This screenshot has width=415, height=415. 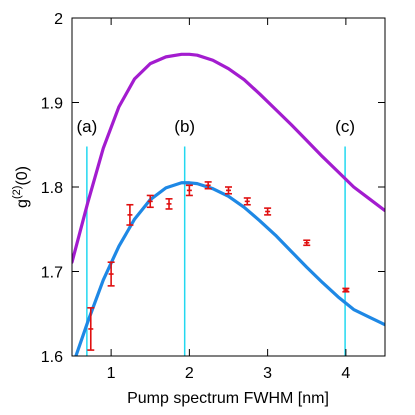 I want to click on x-axis-label: Pump spectrum FWHM [nm], so click(x=228, y=398).